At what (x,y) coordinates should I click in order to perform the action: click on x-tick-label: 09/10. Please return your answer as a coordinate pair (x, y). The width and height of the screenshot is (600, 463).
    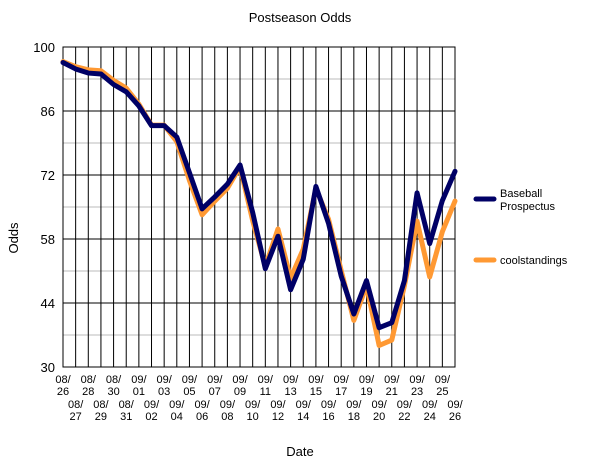
    Looking at the image, I should click on (253, 411).